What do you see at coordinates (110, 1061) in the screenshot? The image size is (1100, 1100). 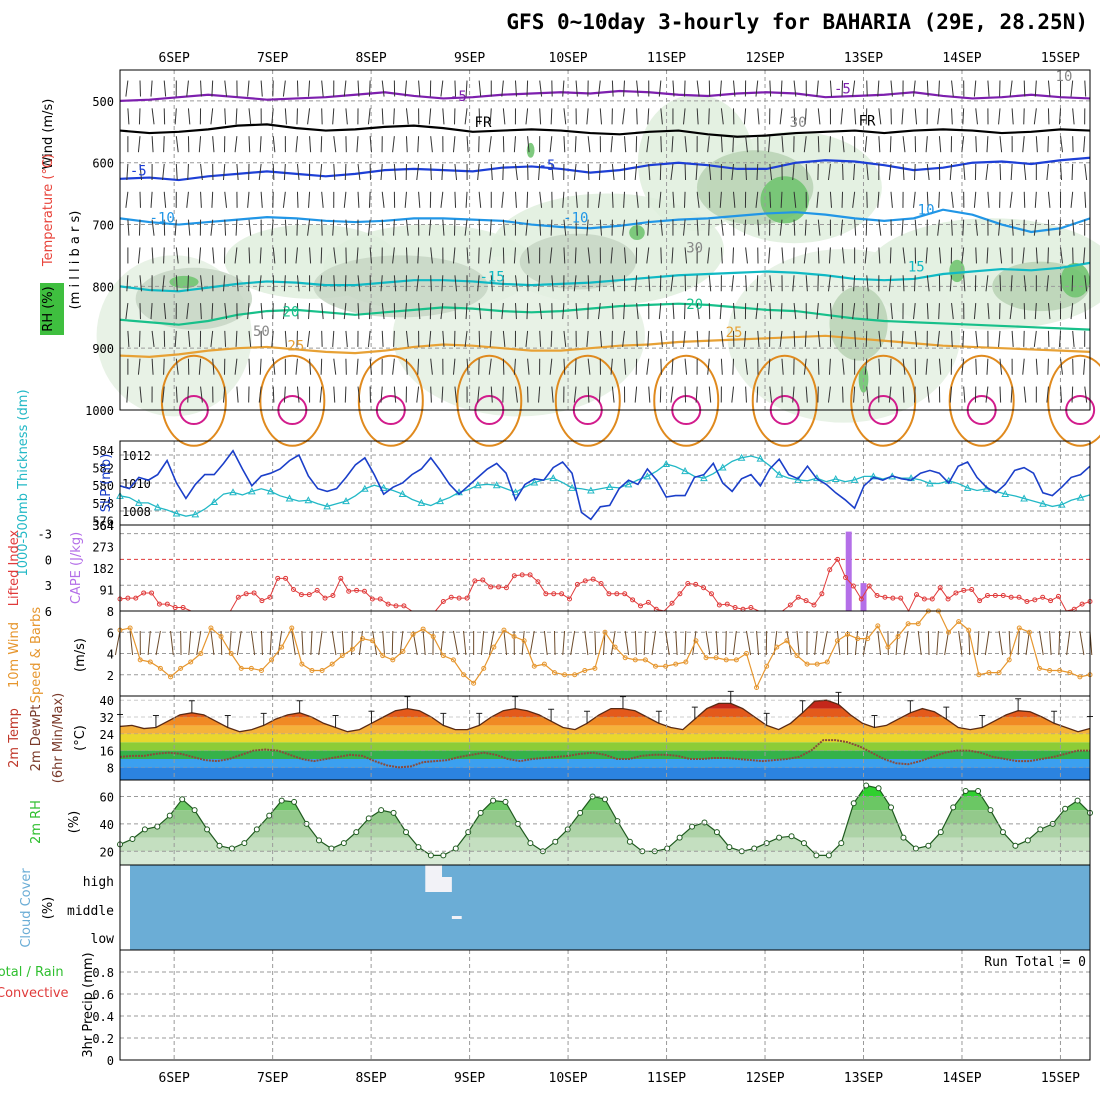 I see `precip-tick: 0` at bounding box center [110, 1061].